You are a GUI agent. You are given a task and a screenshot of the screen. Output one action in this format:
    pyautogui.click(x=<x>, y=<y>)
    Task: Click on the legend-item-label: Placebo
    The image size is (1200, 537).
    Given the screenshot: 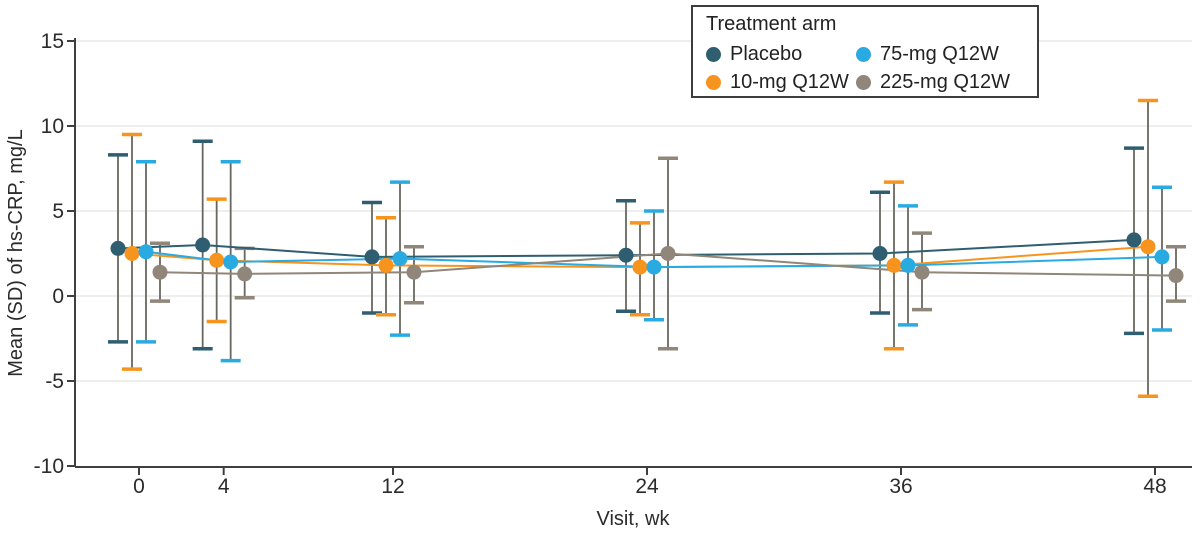 What is the action you would take?
    pyautogui.click(x=766, y=54)
    